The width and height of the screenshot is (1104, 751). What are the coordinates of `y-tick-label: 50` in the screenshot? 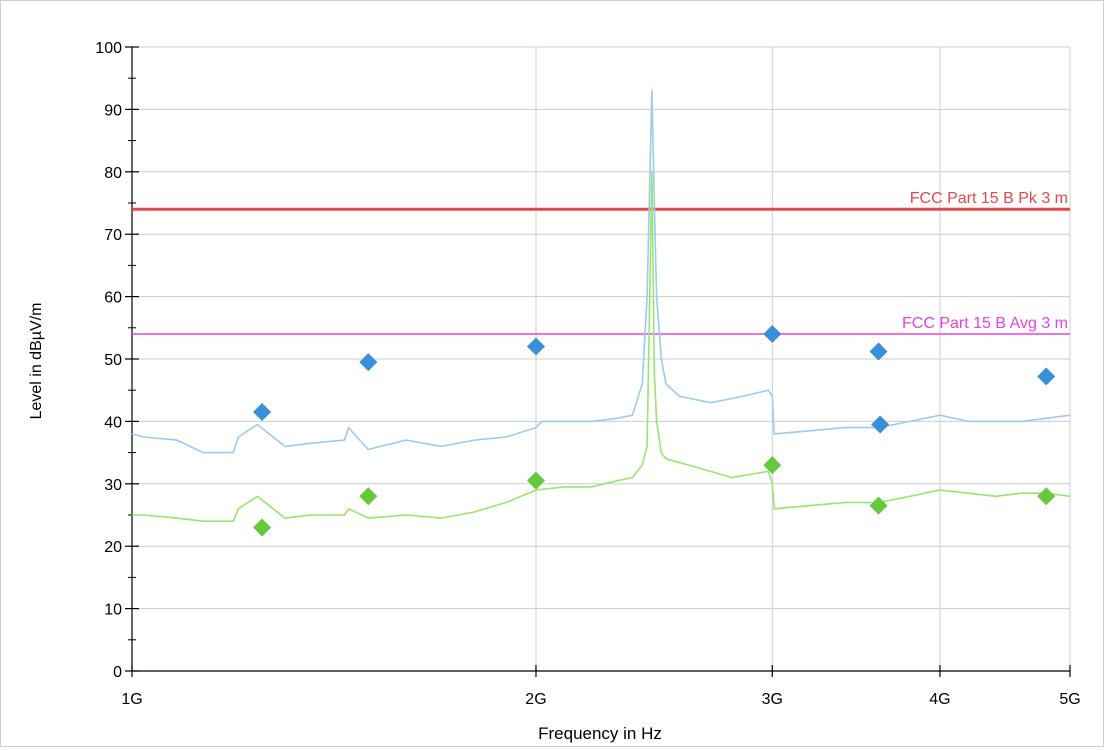 It's located at (113, 360).